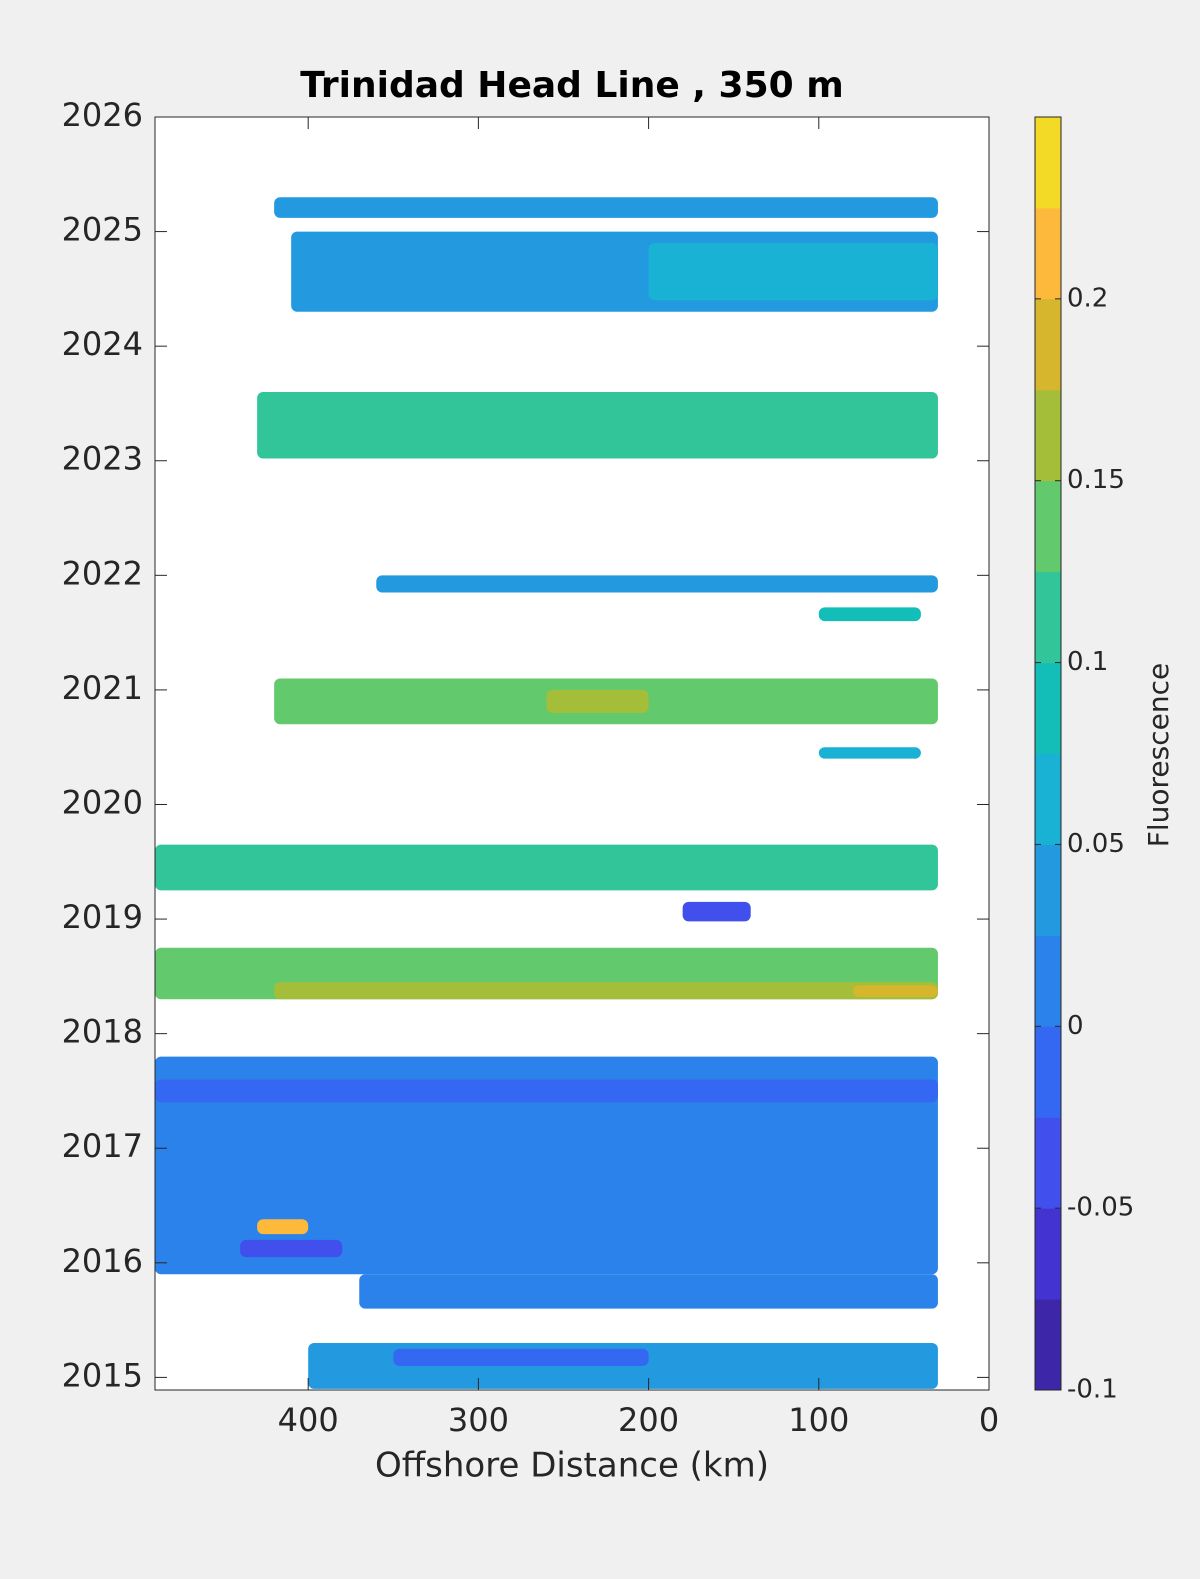 This screenshot has height=1579, width=1200. Describe the element at coordinates (102, 115) in the screenshot. I see `y-tick-label: 2026` at that location.